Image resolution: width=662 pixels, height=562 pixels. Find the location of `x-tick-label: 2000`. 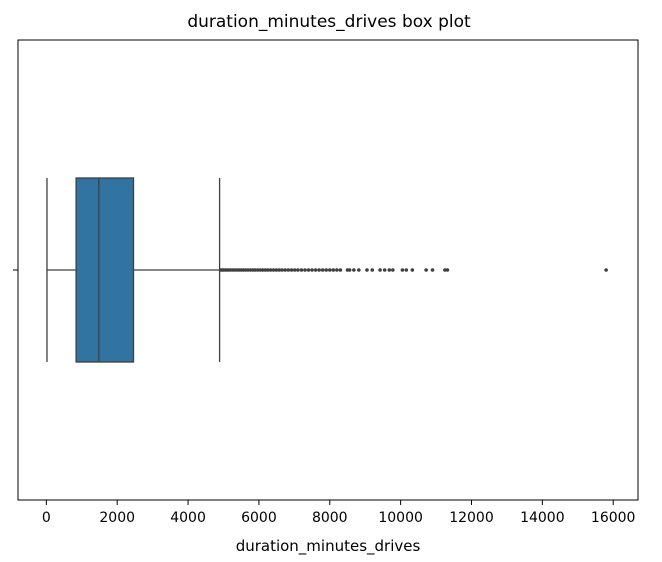

x-tick-label: 2000 is located at coordinates (117, 518).